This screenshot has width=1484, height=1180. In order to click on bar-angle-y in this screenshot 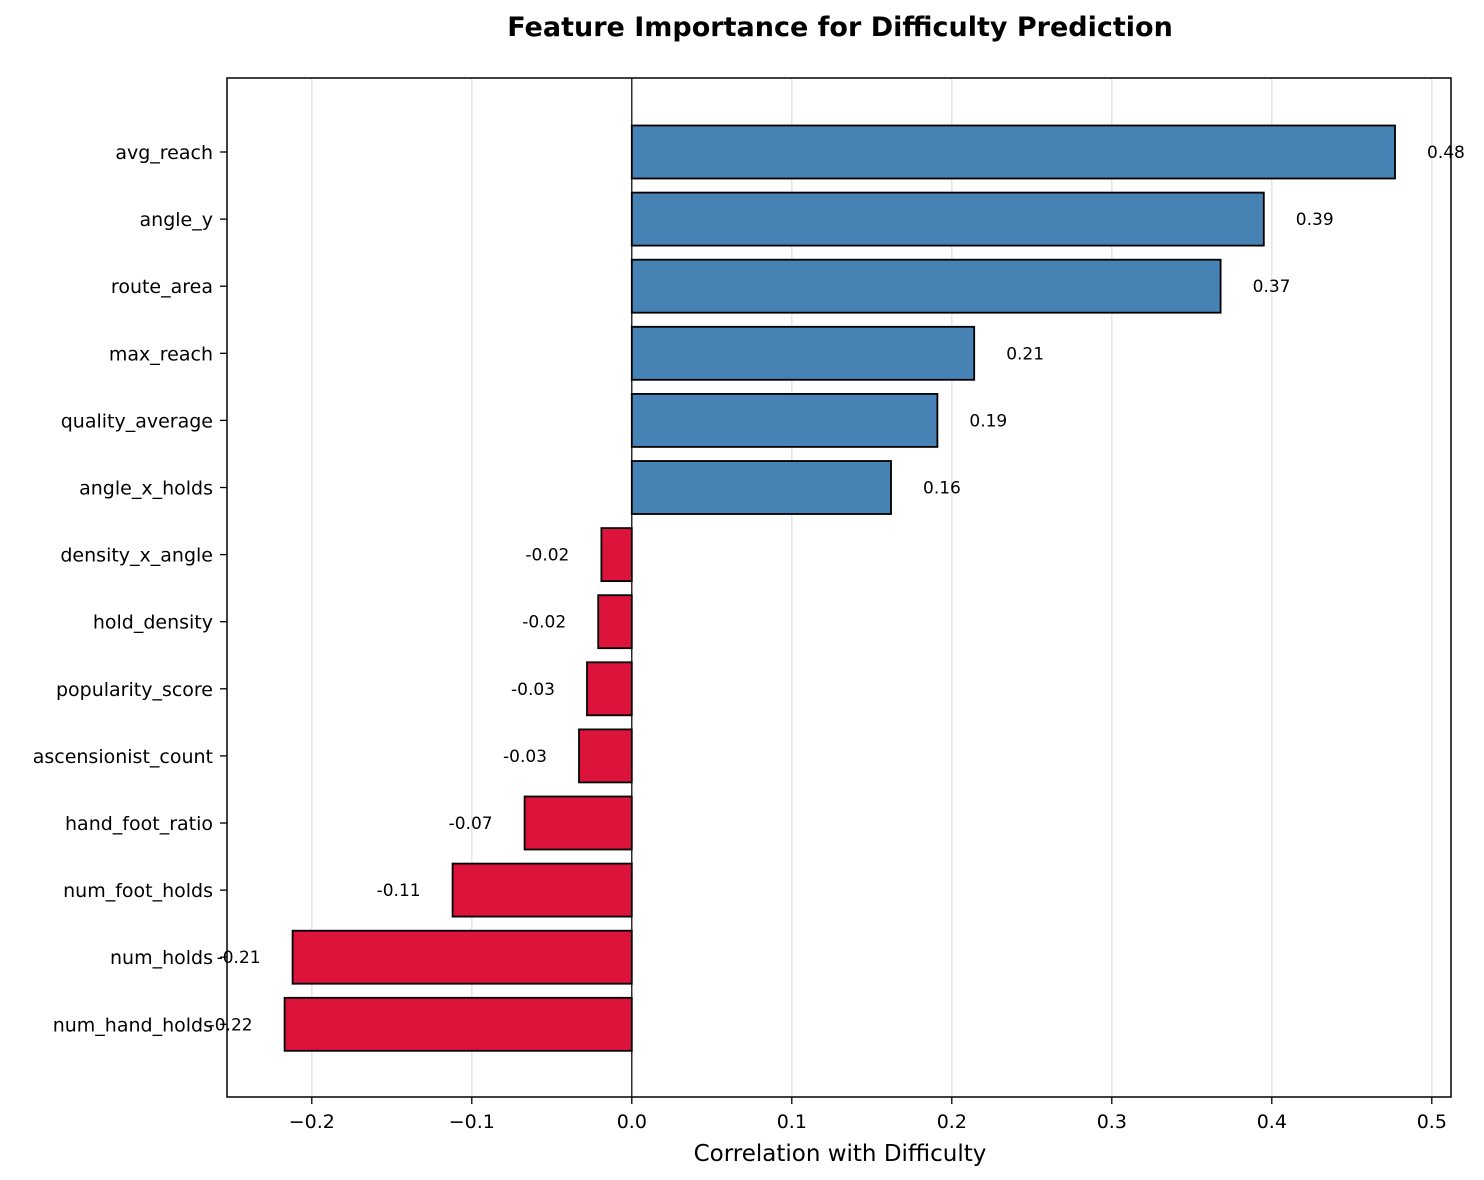, I will do `click(947, 219)`.